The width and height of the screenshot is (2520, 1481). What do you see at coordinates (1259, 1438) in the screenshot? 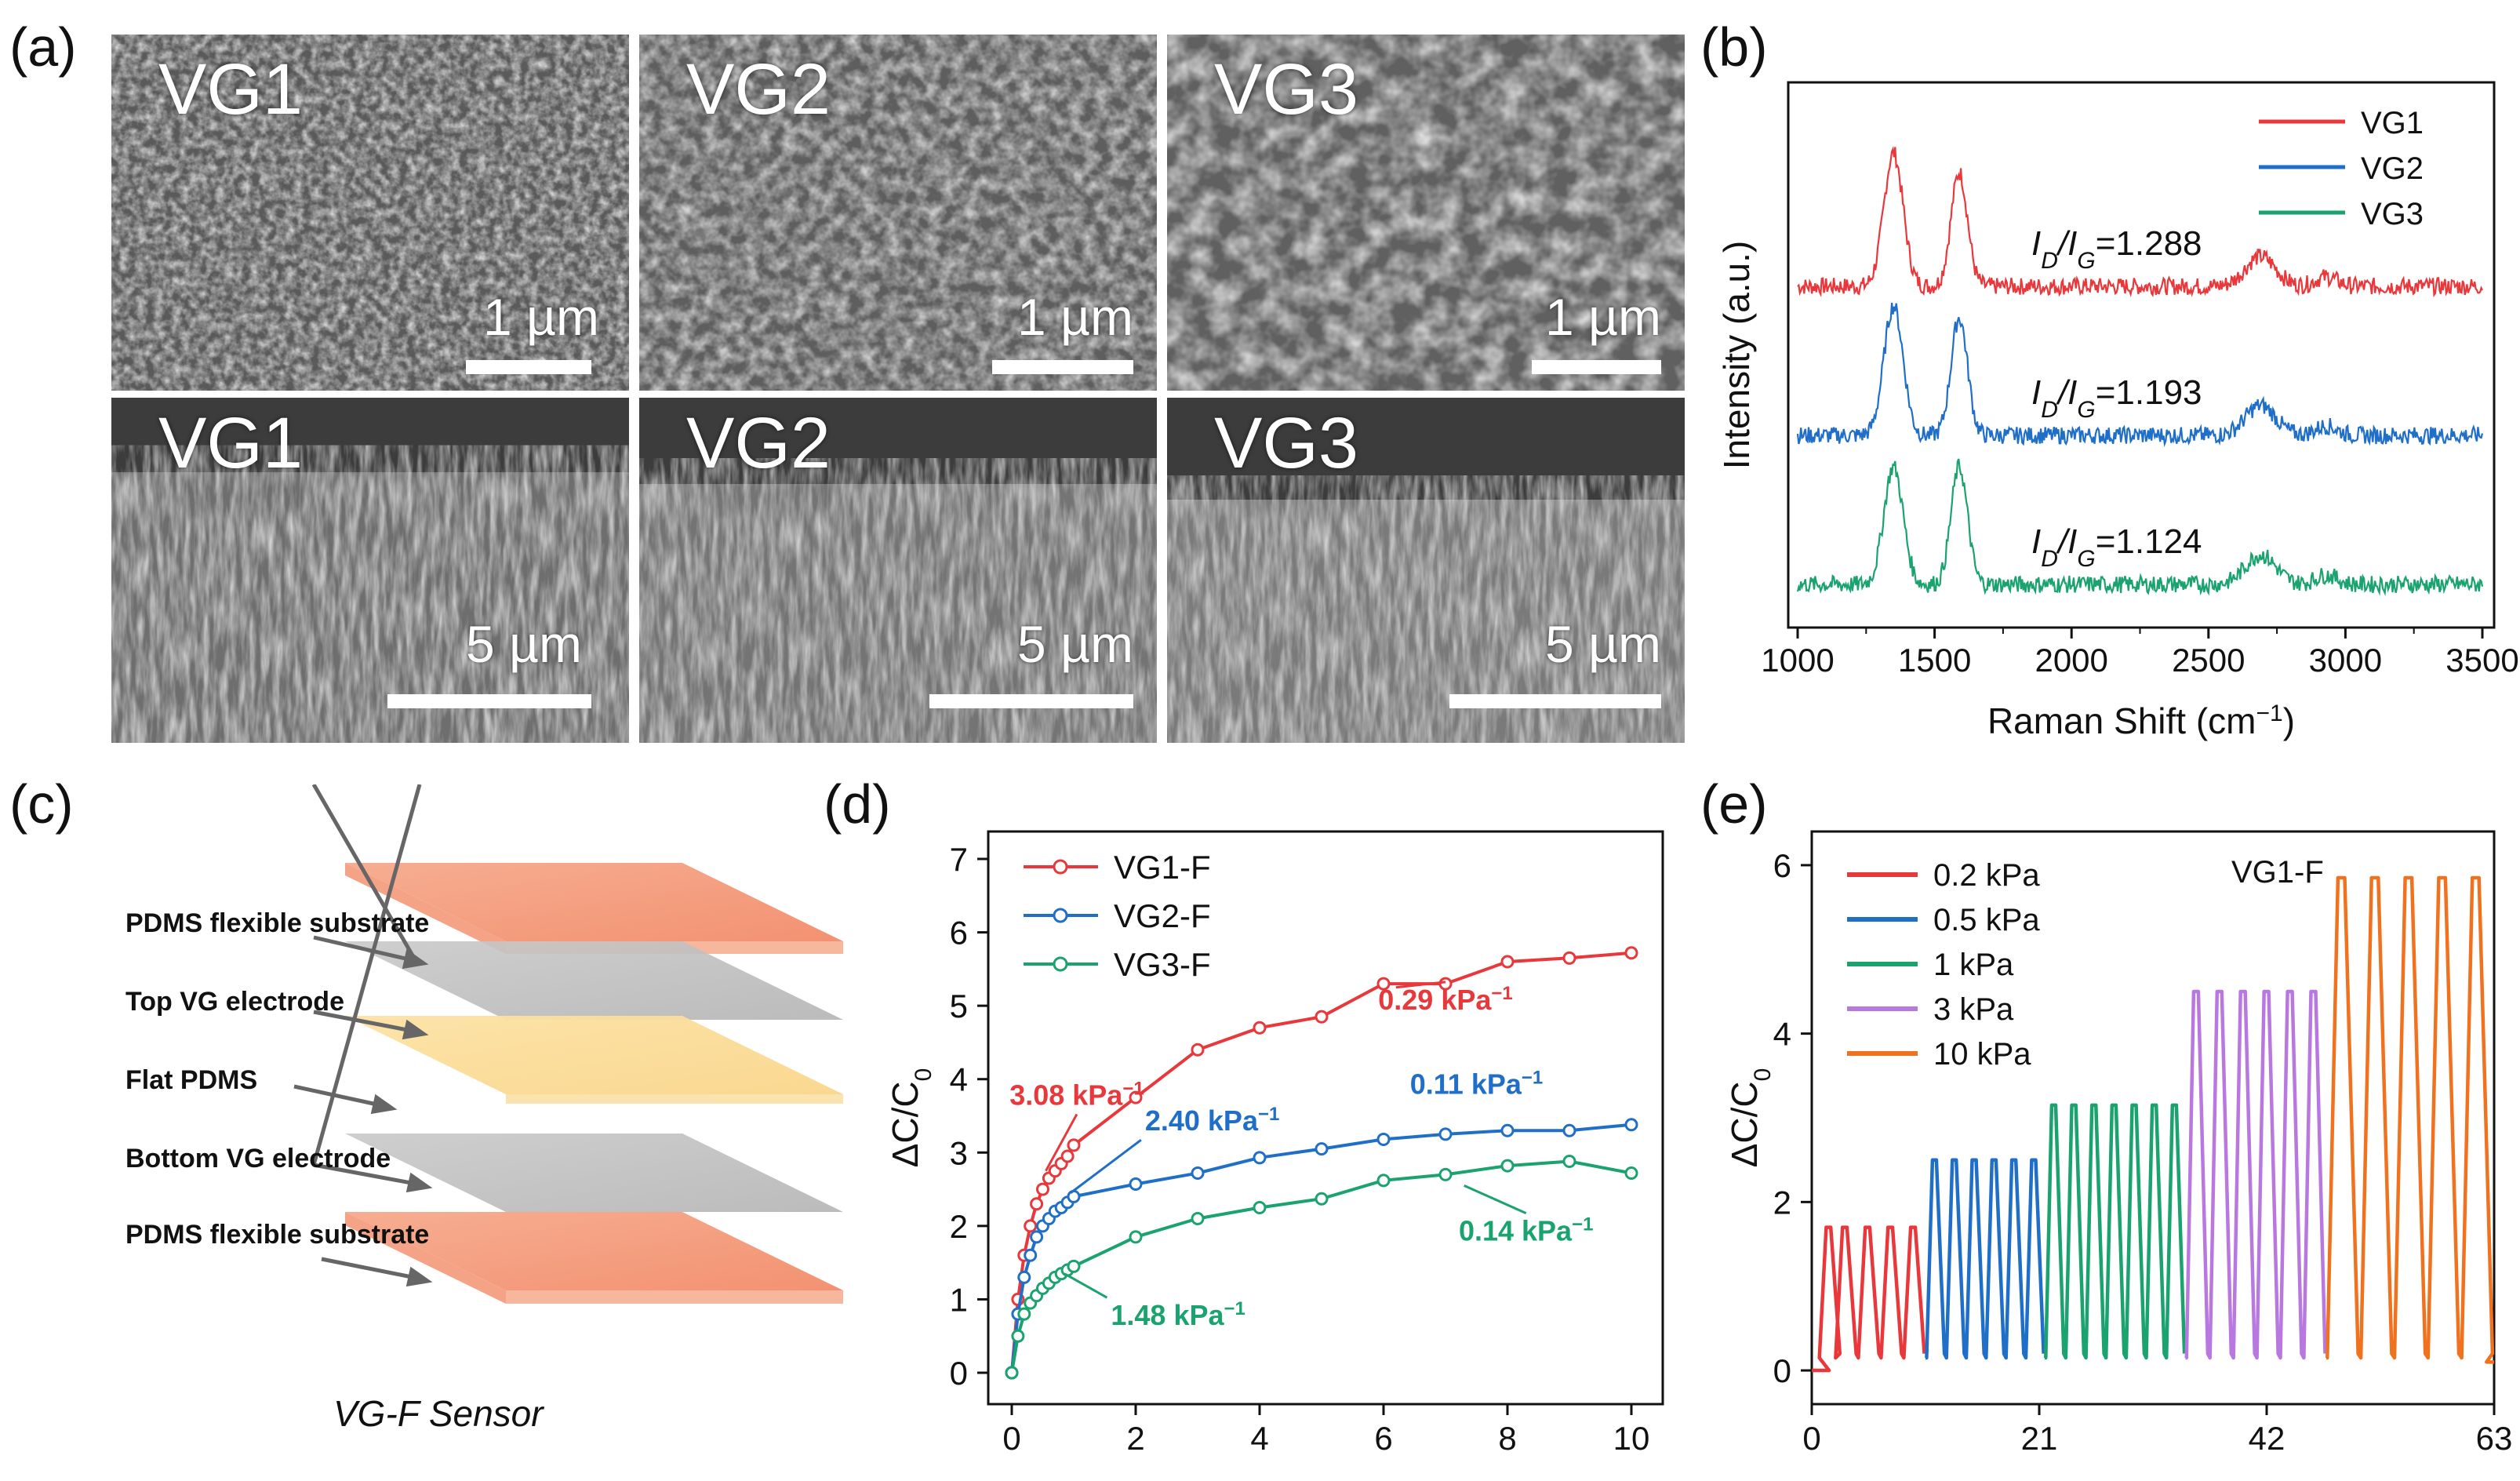
I see `x-tick-label: 4` at bounding box center [1259, 1438].